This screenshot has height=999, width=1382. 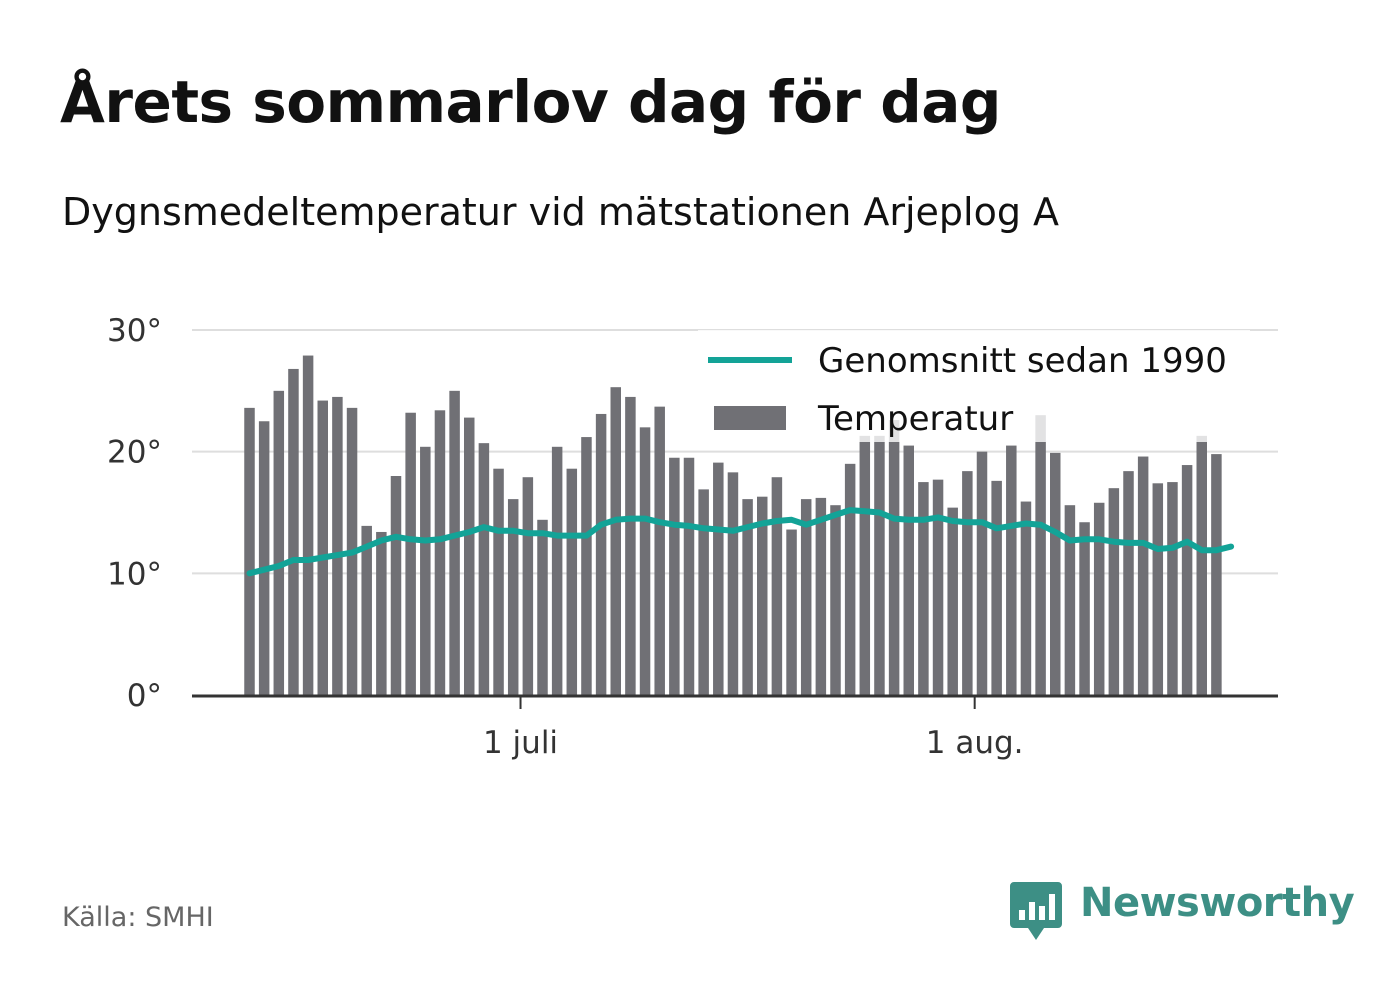 I want to click on y-tick-label: 0°, so click(x=144, y=696).